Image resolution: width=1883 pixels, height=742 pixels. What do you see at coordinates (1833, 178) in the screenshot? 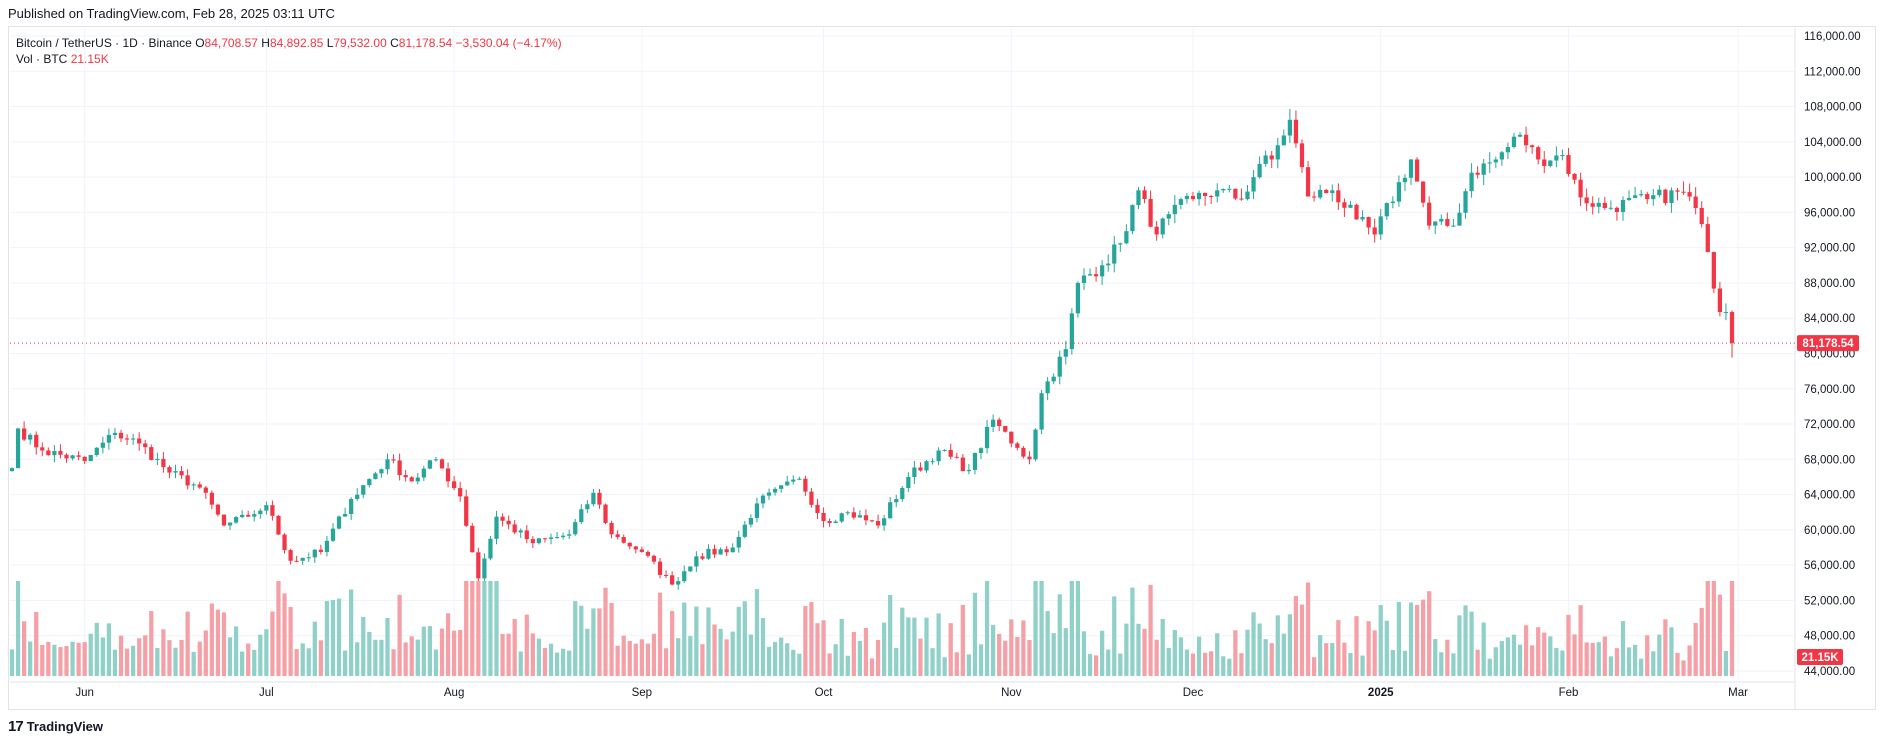
I see `y-tick-label: 100,000.00` at bounding box center [1833, 178].